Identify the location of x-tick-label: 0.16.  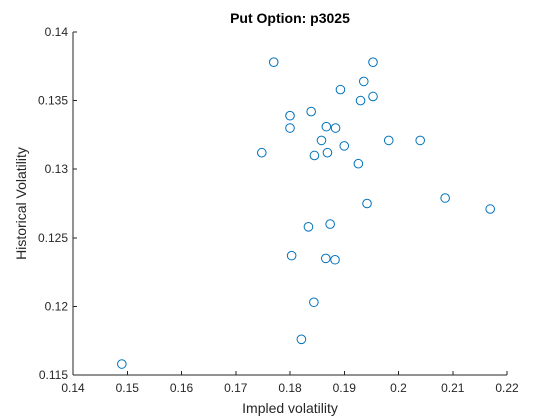
(182, 388).